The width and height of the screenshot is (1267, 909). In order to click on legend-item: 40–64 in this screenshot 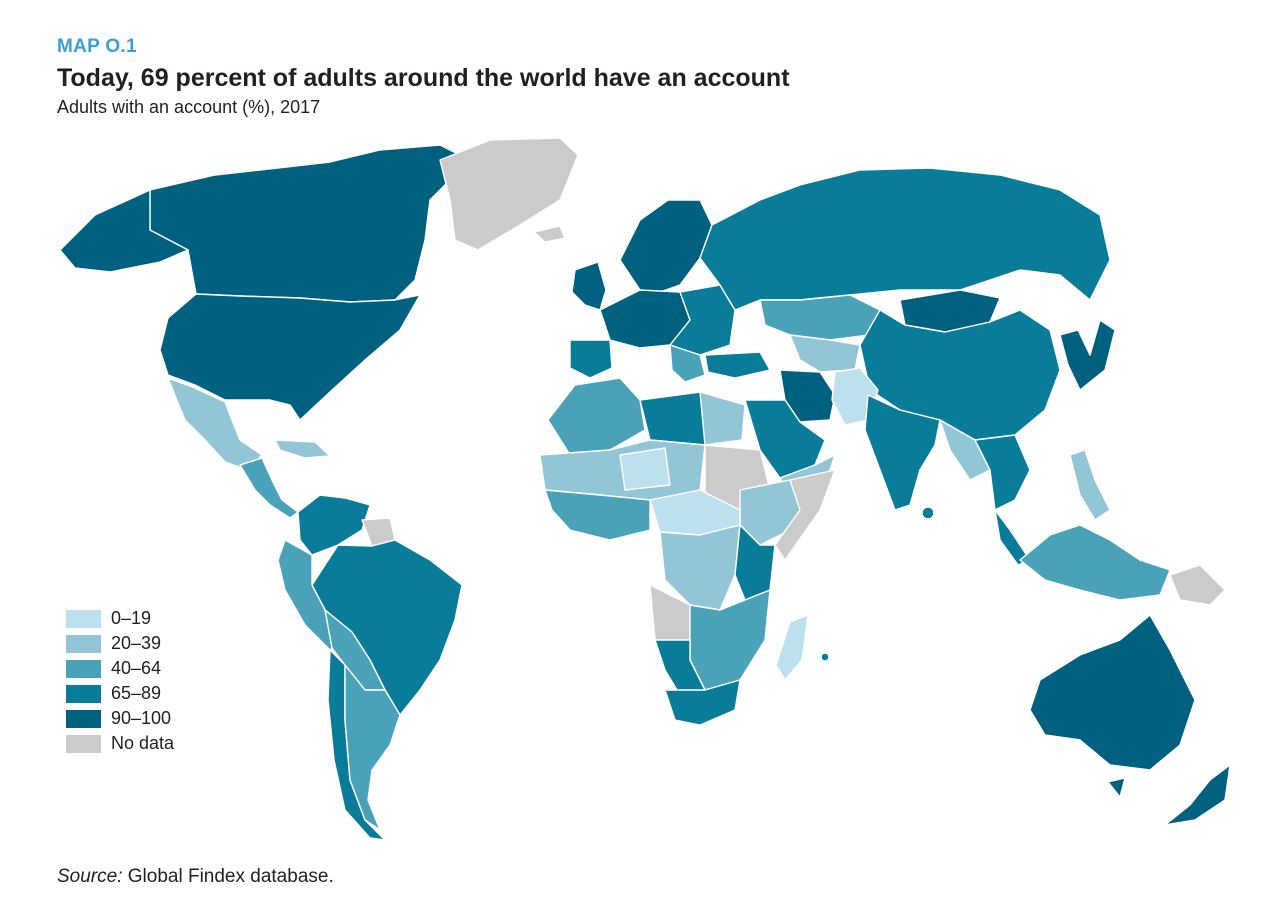, I will do `click(120, 668)`.